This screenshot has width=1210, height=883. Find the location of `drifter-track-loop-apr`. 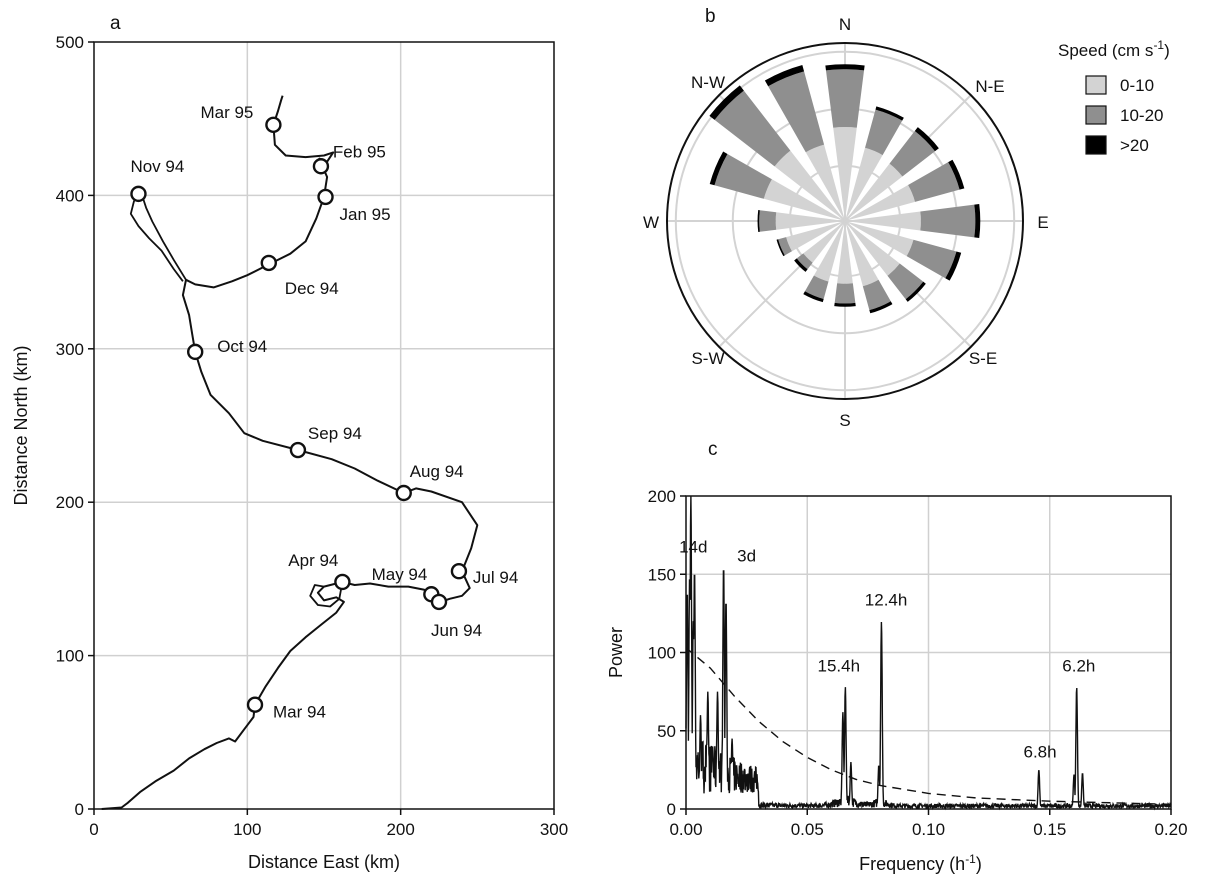

drifter-track-loop-apr is located at coordinates (326, 594).